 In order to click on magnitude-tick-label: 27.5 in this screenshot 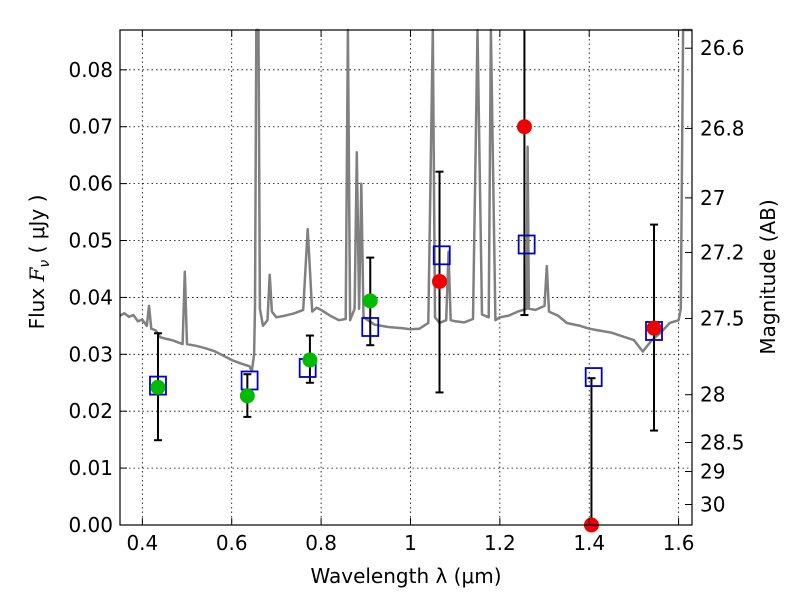, I will do `click(722, 318)`.